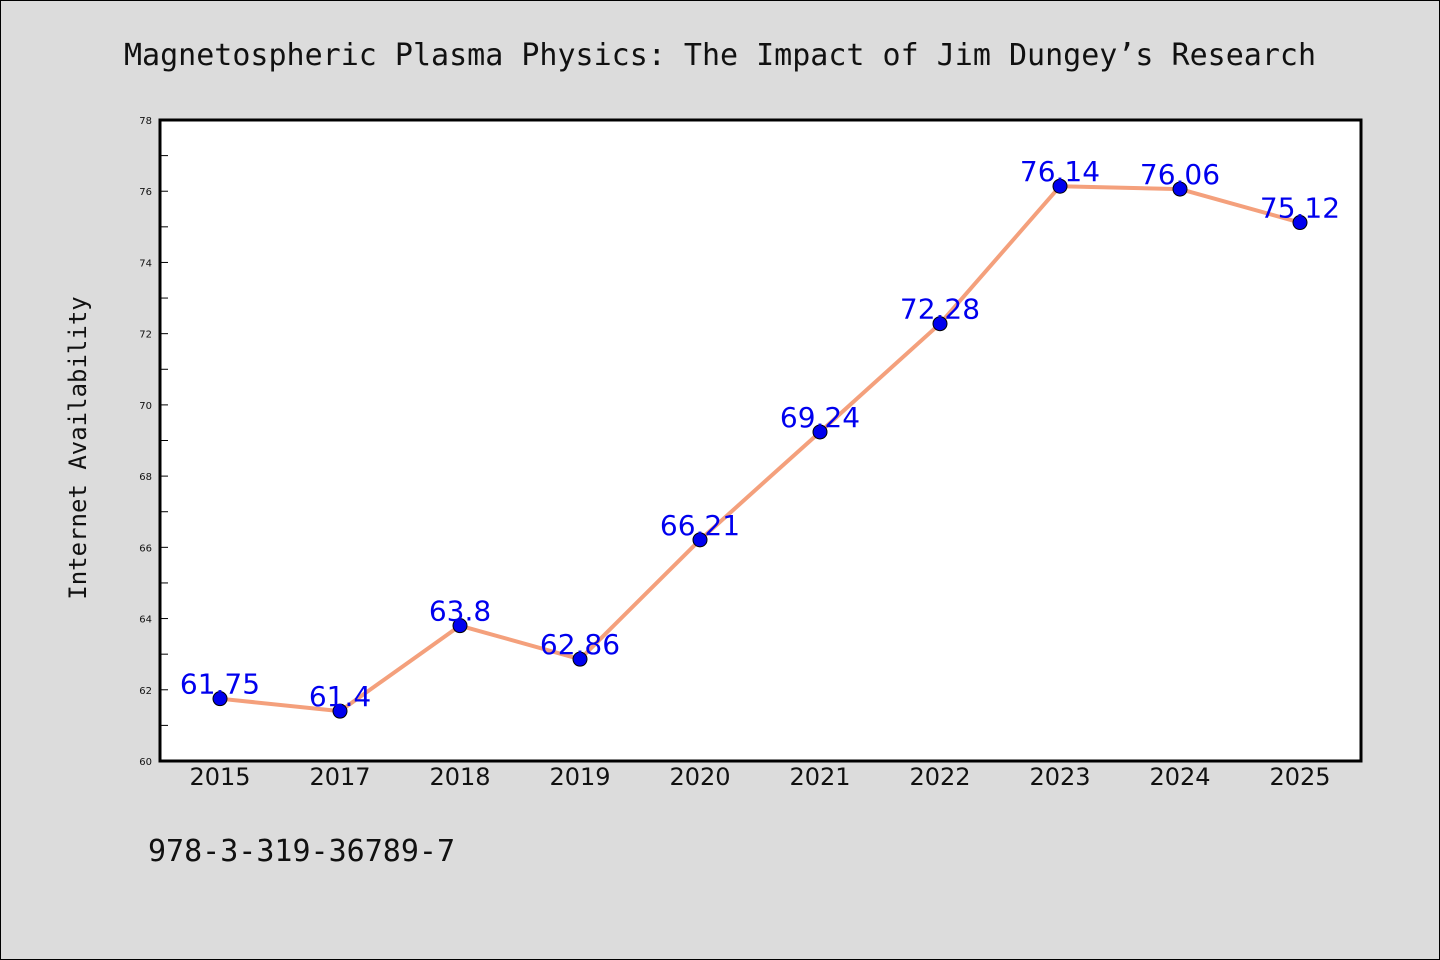 This screenshot has width=1440, height=960. I want to click on x-tick-label: 2020, so click(699, 777).